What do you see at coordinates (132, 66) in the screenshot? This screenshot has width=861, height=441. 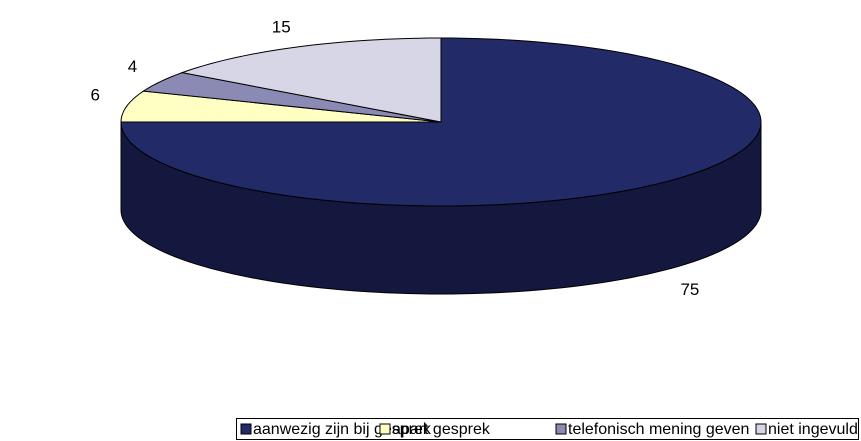 I see `data-label: 4` at bounding box center [132, 66].